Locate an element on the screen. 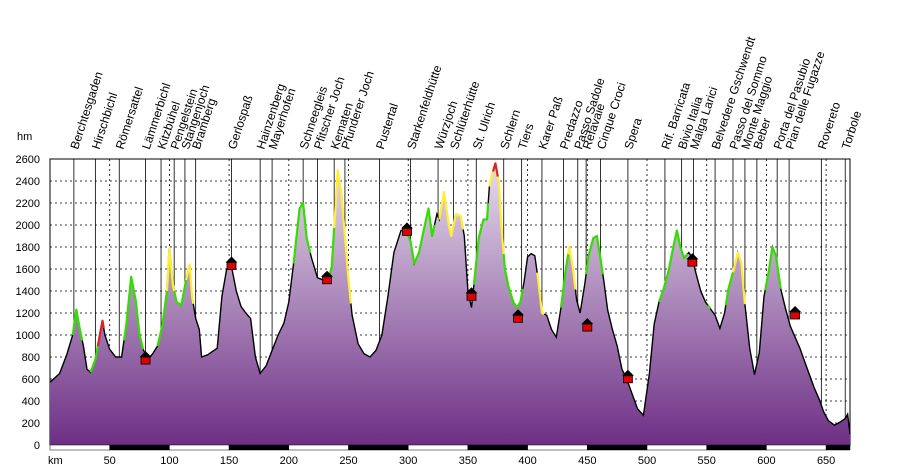 The image size is (900, 470). x-tick-label: 500 is located at coordinates (647, 461).